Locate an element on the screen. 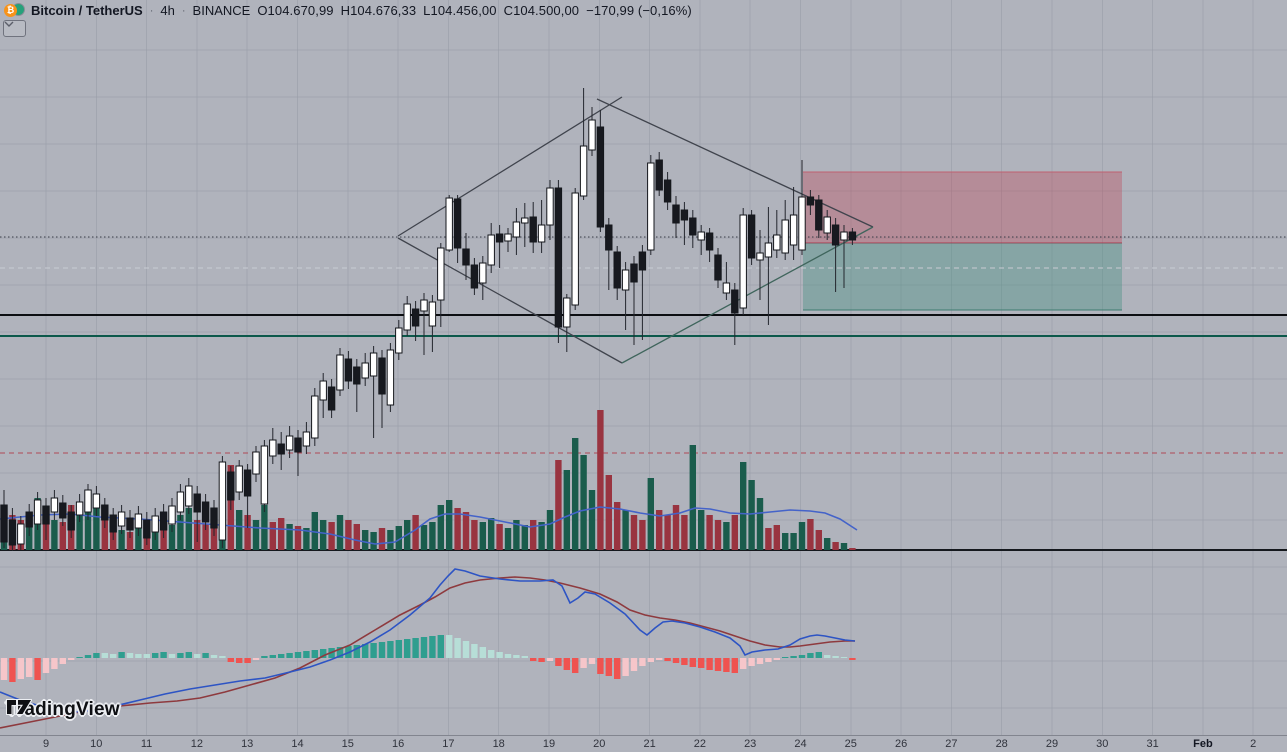 The width and height of the screenshot is (1287, 752). time-axis-label: 23 is located at coordinates (750, 744).